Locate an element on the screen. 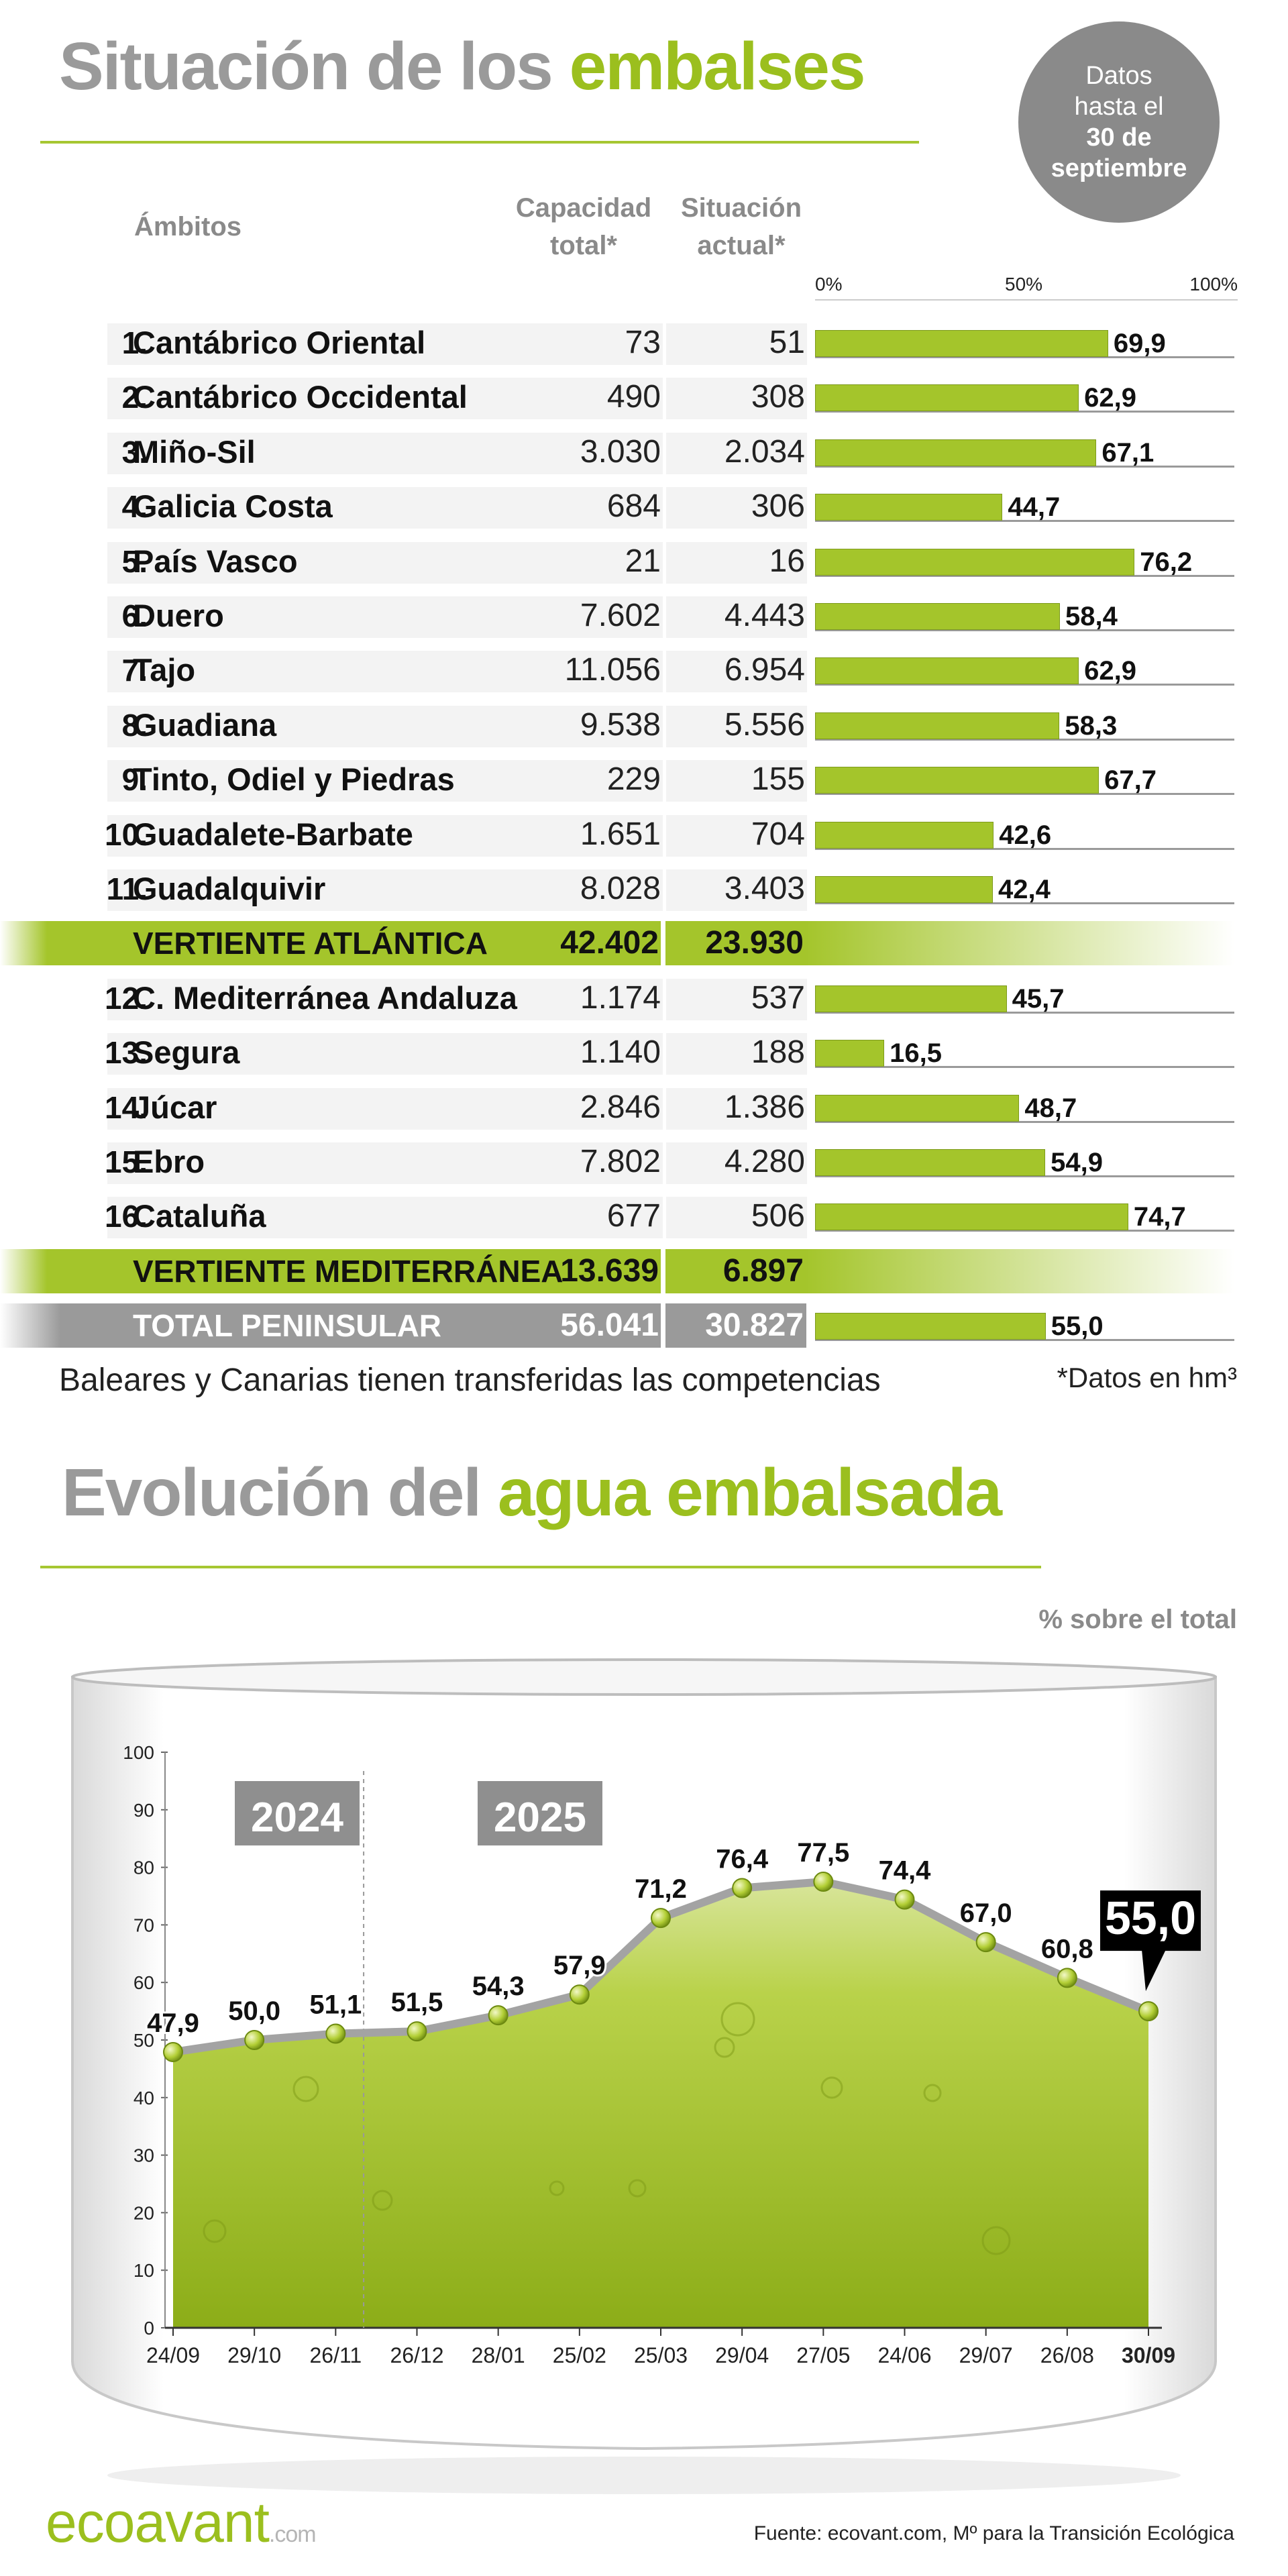 The width and height of the screenshot is (1288, 2576). table-row: 10. Guadalete-Barbate 1.651 704 42,6 is located at coordinates (644, 834).